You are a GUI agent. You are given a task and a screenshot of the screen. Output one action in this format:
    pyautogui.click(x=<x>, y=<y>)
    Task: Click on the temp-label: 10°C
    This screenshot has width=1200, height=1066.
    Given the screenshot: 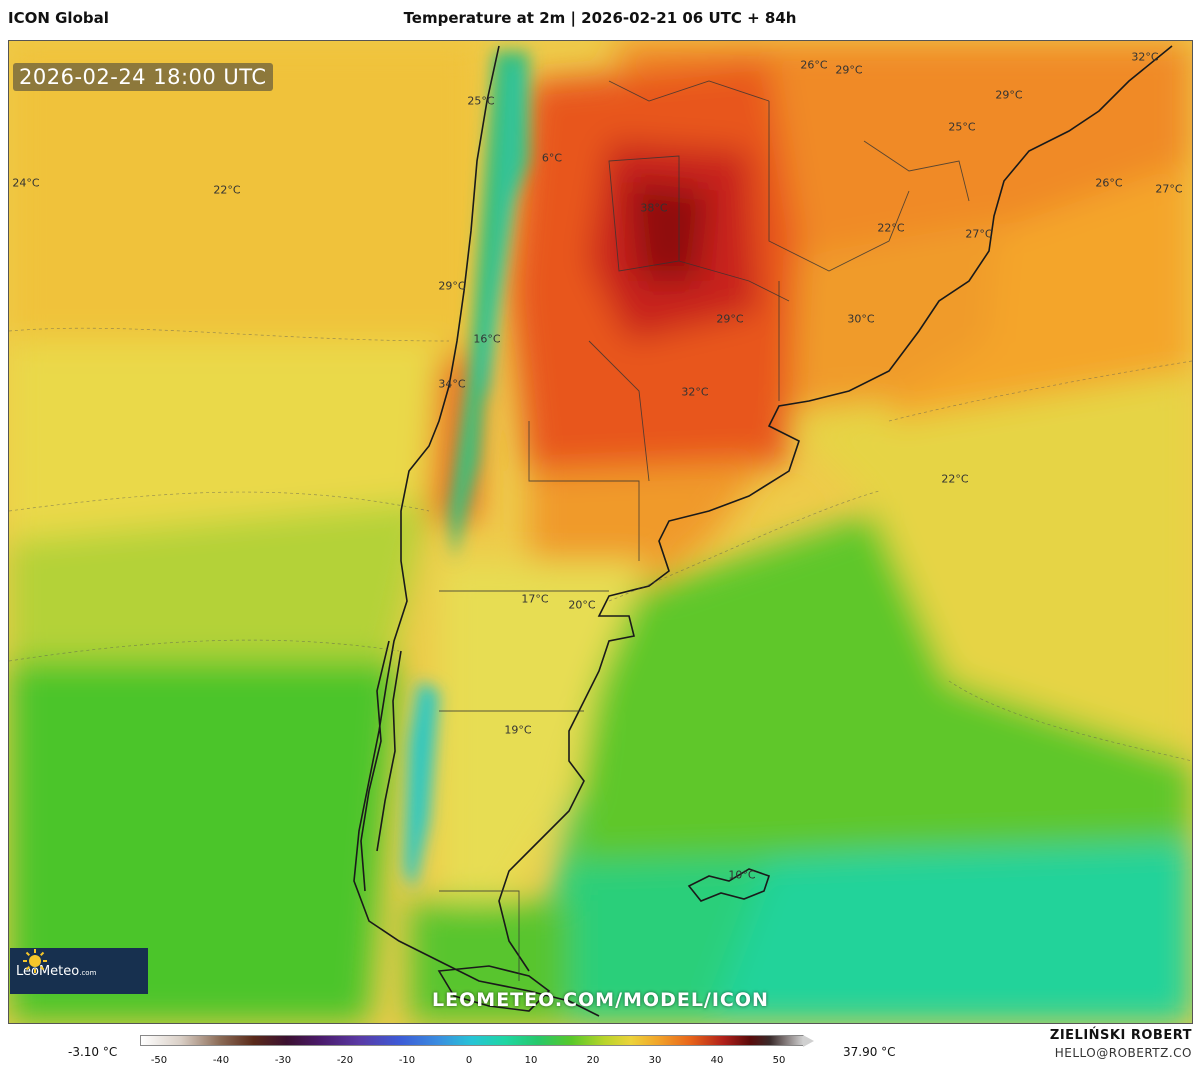 What is the action you would take?
    pyautogui.click(x=742, y=875)
    